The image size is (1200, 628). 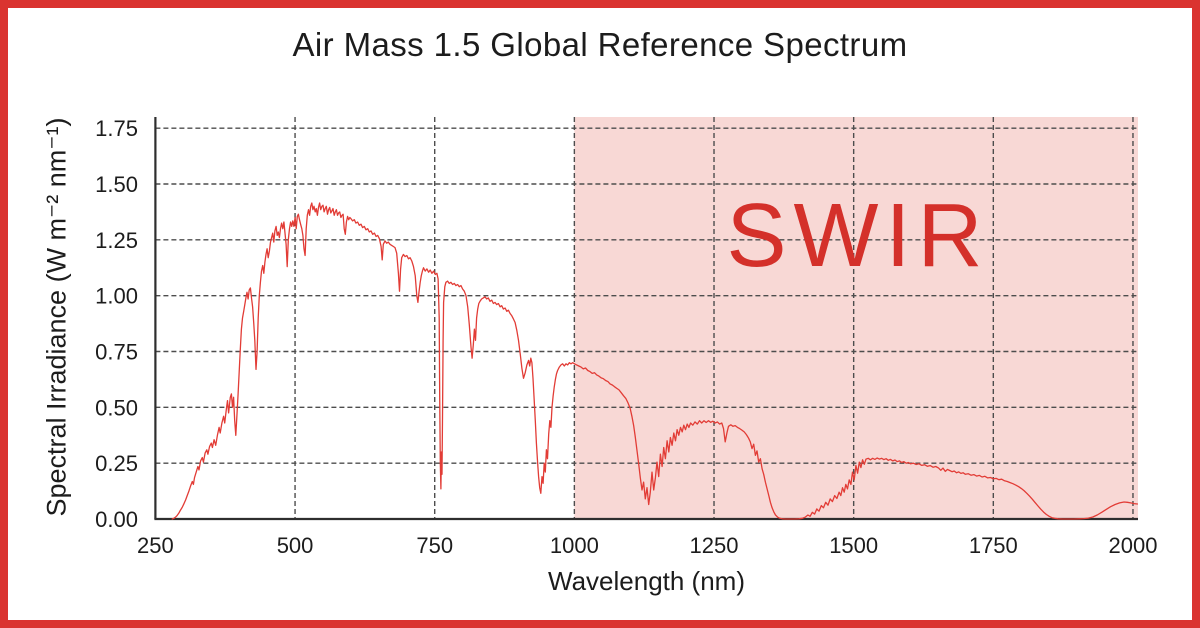 What do you see at coordinates (714, 545) in the screenshot?
I see `x-tick-label: 1250` at bounding box center [714, 545].